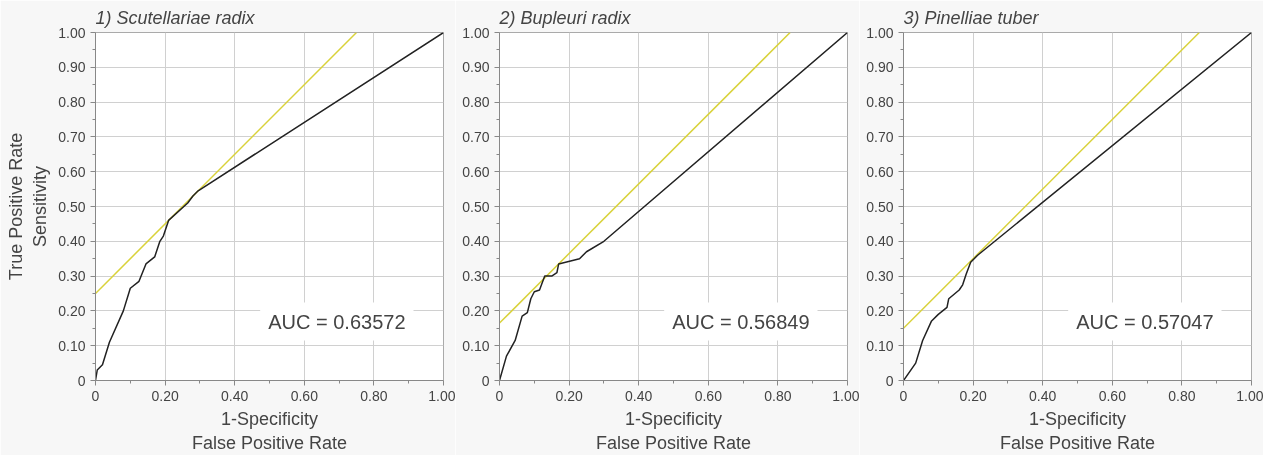  I want to click on chart-title: 1) Scutellariae radix, so click(175, 17).